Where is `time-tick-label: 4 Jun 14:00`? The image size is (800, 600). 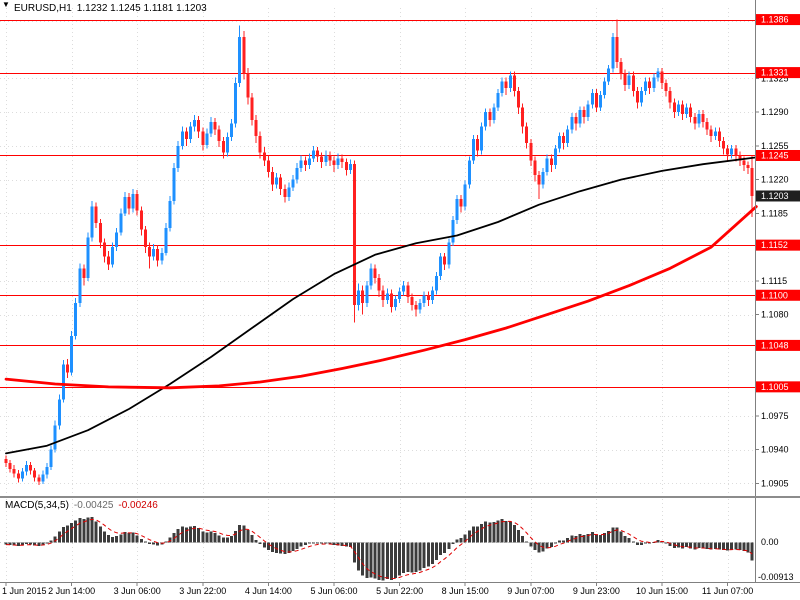 time-tick-label: 4 Jun 14:00 is located at coordinates (268, 591).